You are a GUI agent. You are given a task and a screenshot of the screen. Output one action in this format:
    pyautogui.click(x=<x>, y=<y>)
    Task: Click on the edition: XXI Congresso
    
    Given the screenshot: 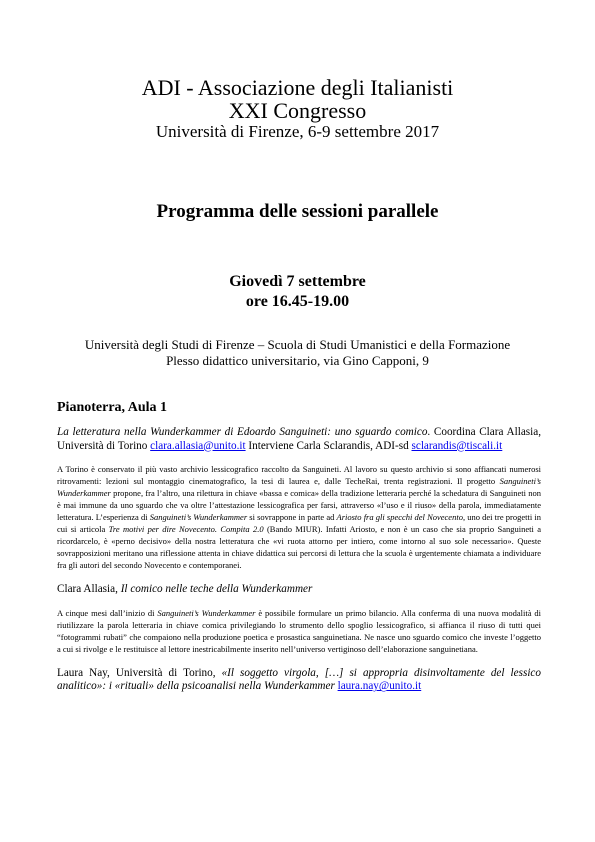 What is the action you would take?
    pyautogui.click(x=297, y=110)
    